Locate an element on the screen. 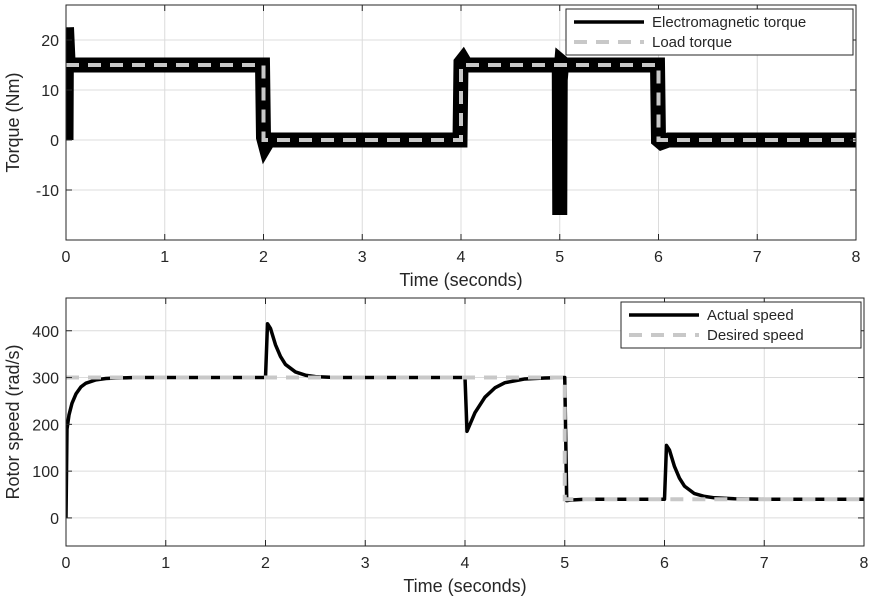 This screenshot has height=608, width=873. panel0-series-1-line is located at coordinates (461, 102).